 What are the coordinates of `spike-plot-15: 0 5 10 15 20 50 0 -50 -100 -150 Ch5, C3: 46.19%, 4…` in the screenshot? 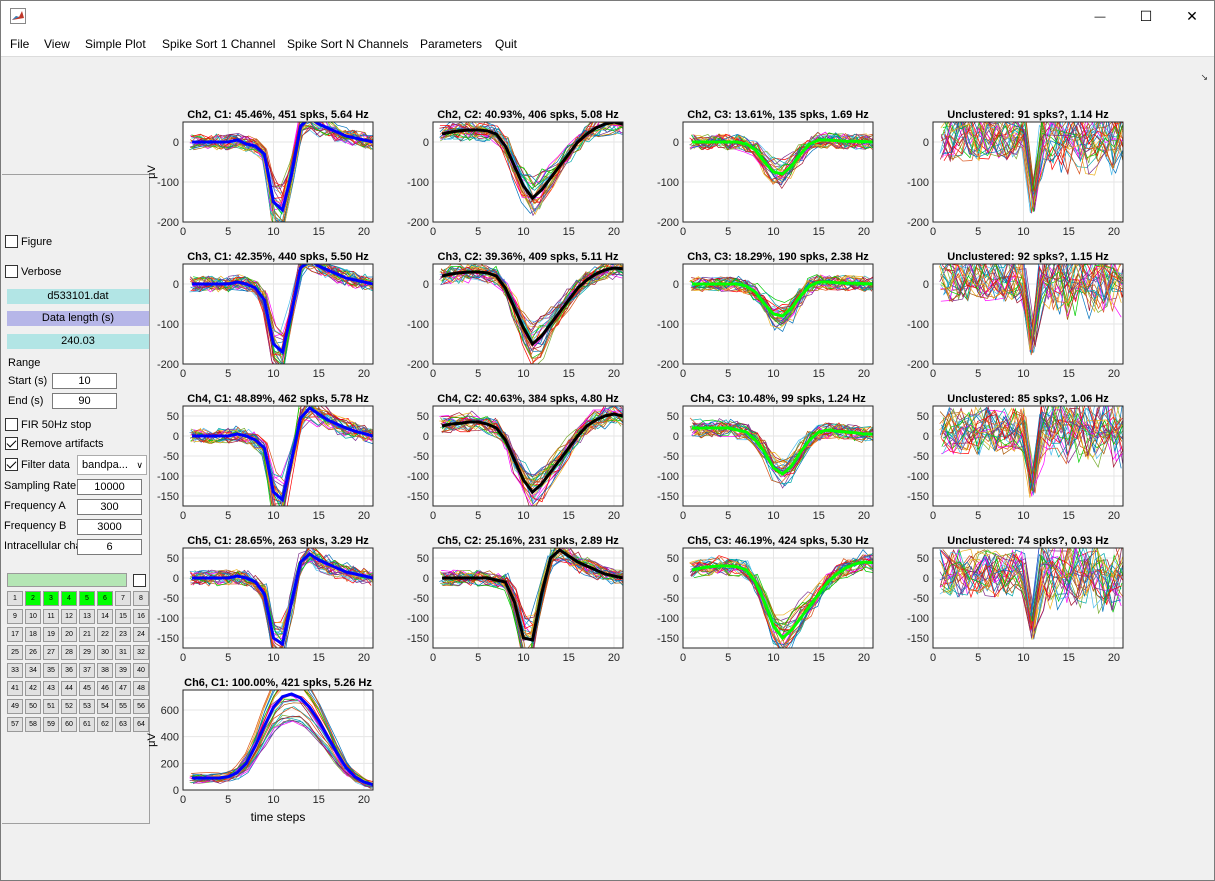 It's located at (778, 607).